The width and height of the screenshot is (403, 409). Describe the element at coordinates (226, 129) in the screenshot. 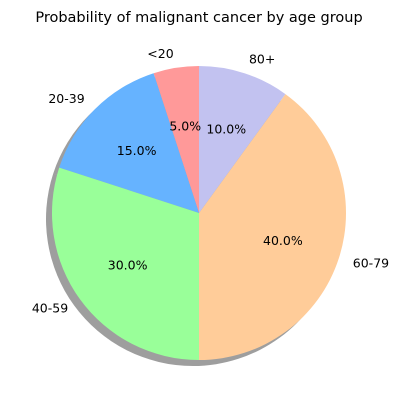

I see `slice-percent-80: 10.0%` at that location.